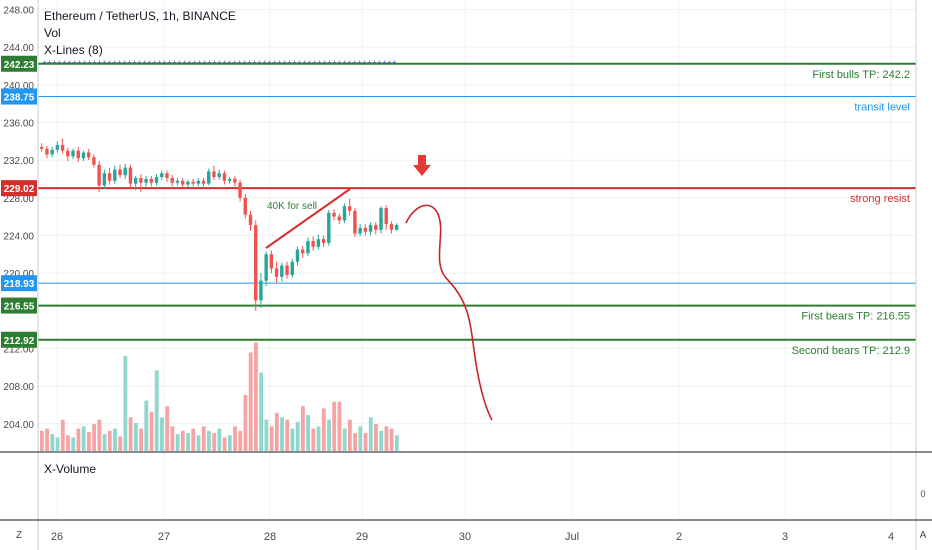 The width and height of the screenshot is (932, 550). Describe the element at coordinates (140, 16) in the screenshot. I see `symbol-title: Ethereum / TetherUS, 1h, BINANCE` at that location.